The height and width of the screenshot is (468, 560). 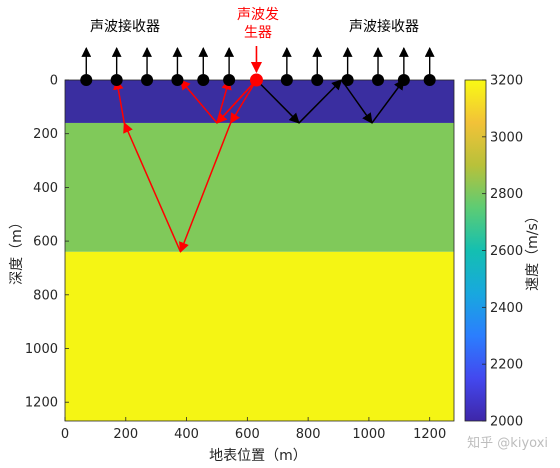 I want to click on y-tick-label: 600, so click(x=45, y=242).